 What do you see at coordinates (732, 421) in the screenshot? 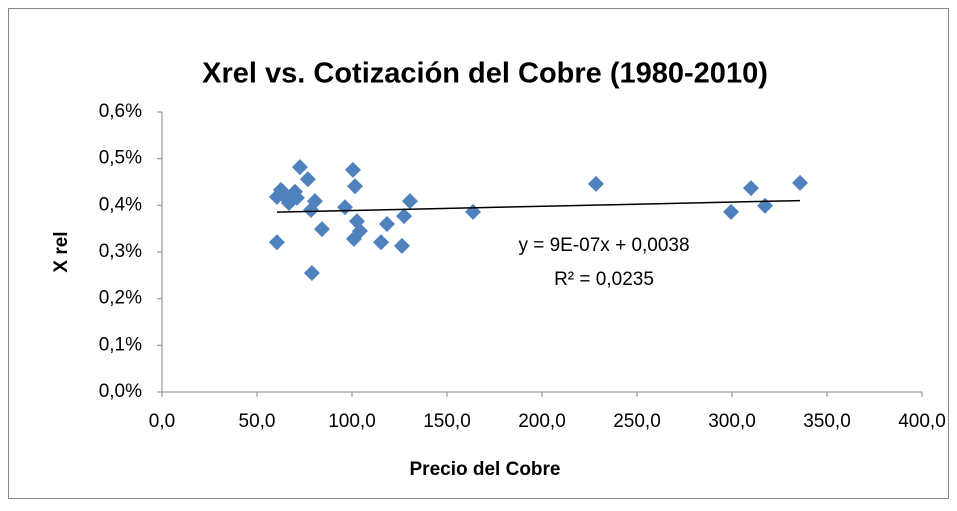
I see `x-tick-label: 300,0` at bounding box center [732, 421].